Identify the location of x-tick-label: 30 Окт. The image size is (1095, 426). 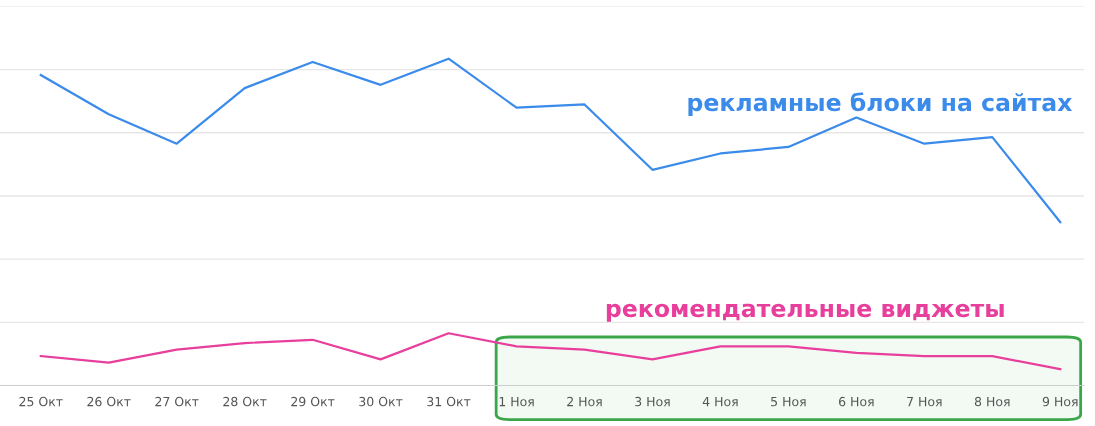
(381, 401).